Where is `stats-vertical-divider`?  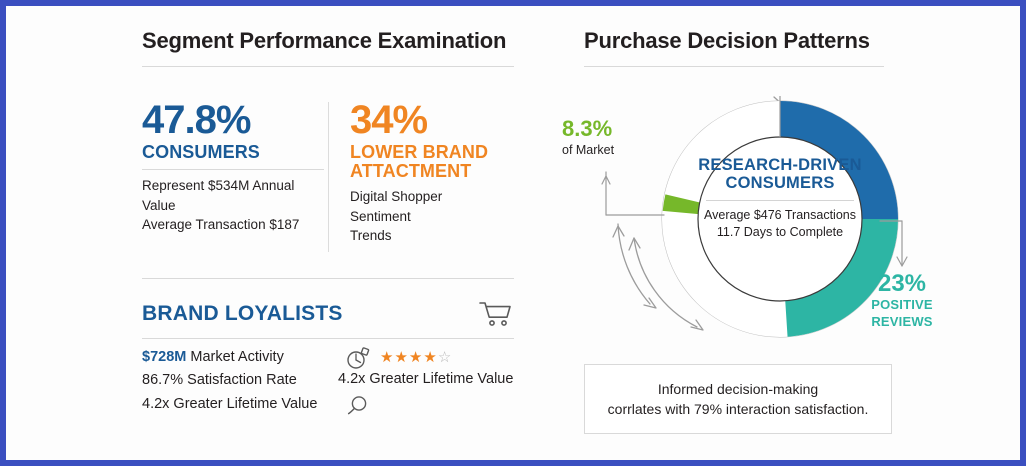 stats-vertical-divider is located at coordinates (328, 177).